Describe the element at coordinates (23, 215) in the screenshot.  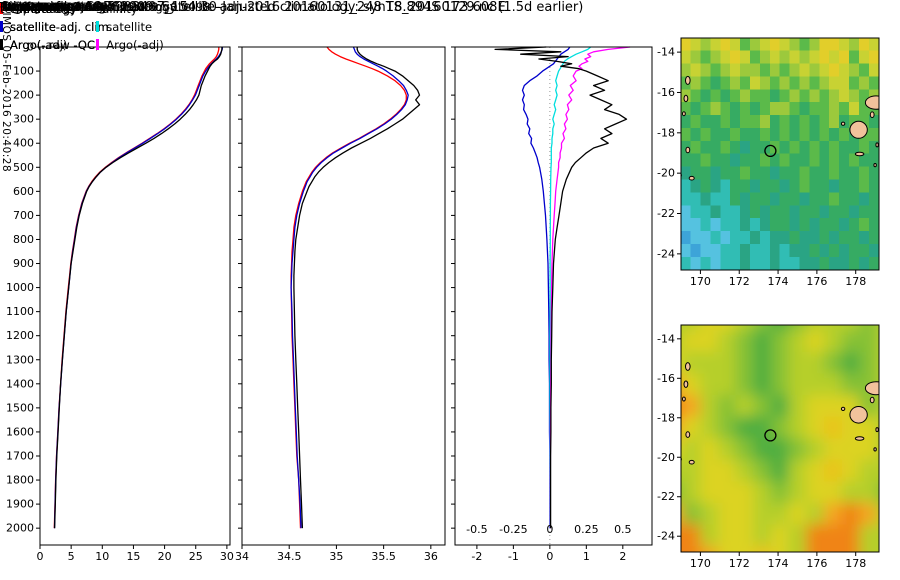
I see `depth-tick-label: 700` at that location.